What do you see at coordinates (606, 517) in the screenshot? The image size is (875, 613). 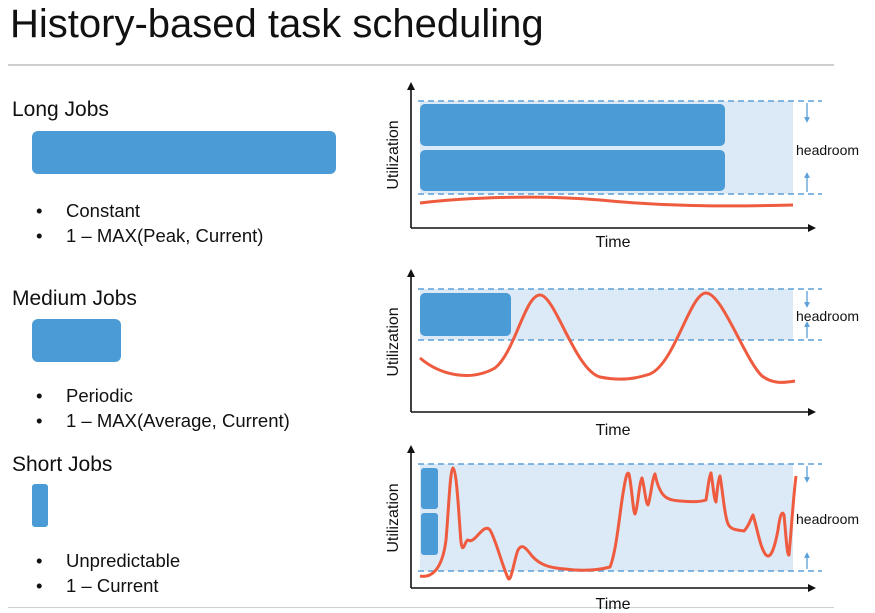 I see `headroom-region` at bounding box center [606, 517].